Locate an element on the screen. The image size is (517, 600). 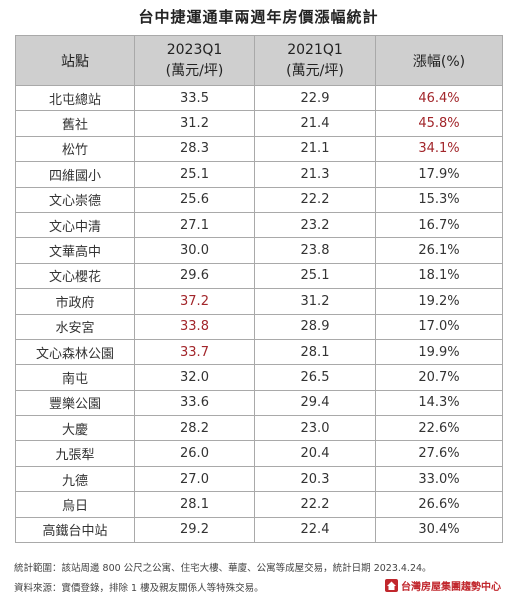
price-2023-cell: 28.1 is located at coordinates (194, 504).